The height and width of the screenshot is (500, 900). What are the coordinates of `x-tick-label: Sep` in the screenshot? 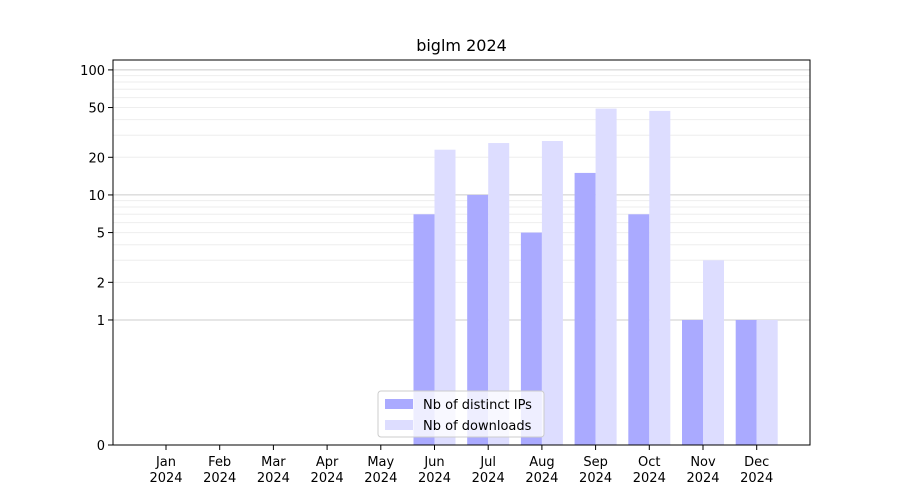 It's located at (595, 462).